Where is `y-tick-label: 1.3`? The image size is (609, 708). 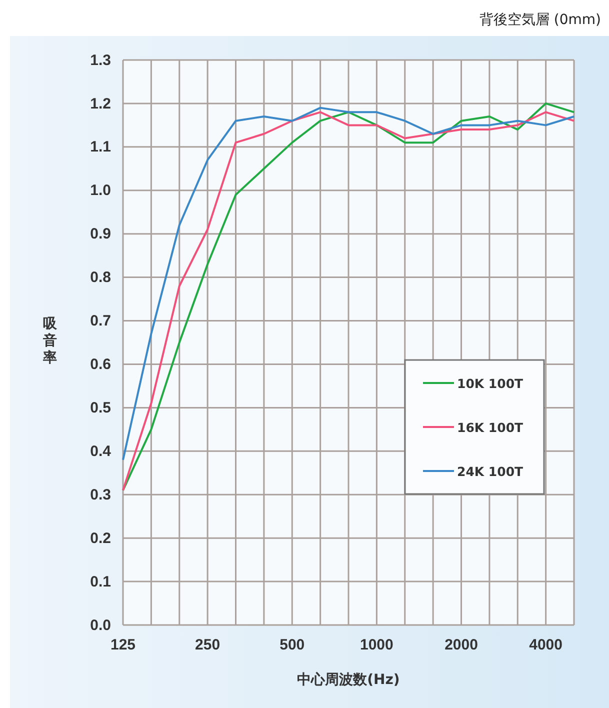
y-tick-label: 1.3 is located at coordinates (100, 60).